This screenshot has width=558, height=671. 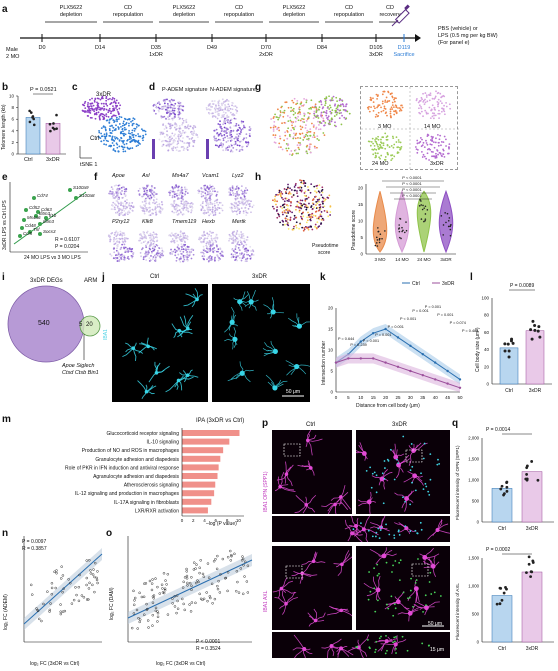 What do you see at coordinates (476, 501) in the screenshot?
I see `q-tick: 500` at bounding box center [476, 501].